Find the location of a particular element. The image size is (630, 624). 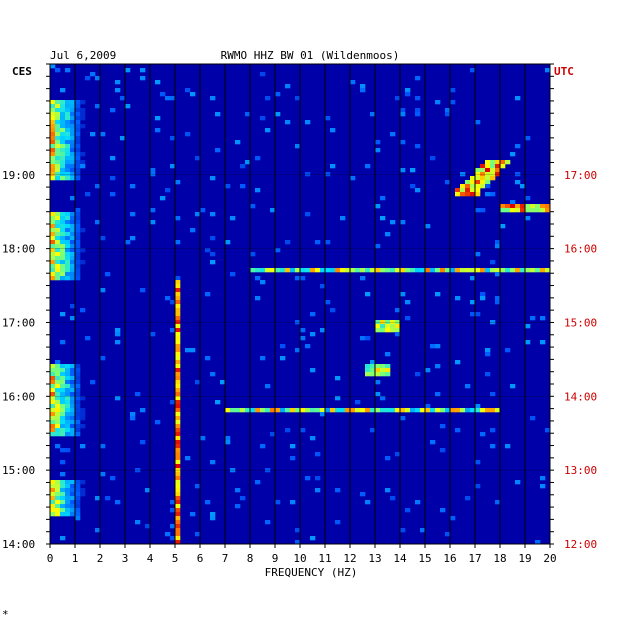

left-timezone-label: CES is located at coordinates (22, 71).